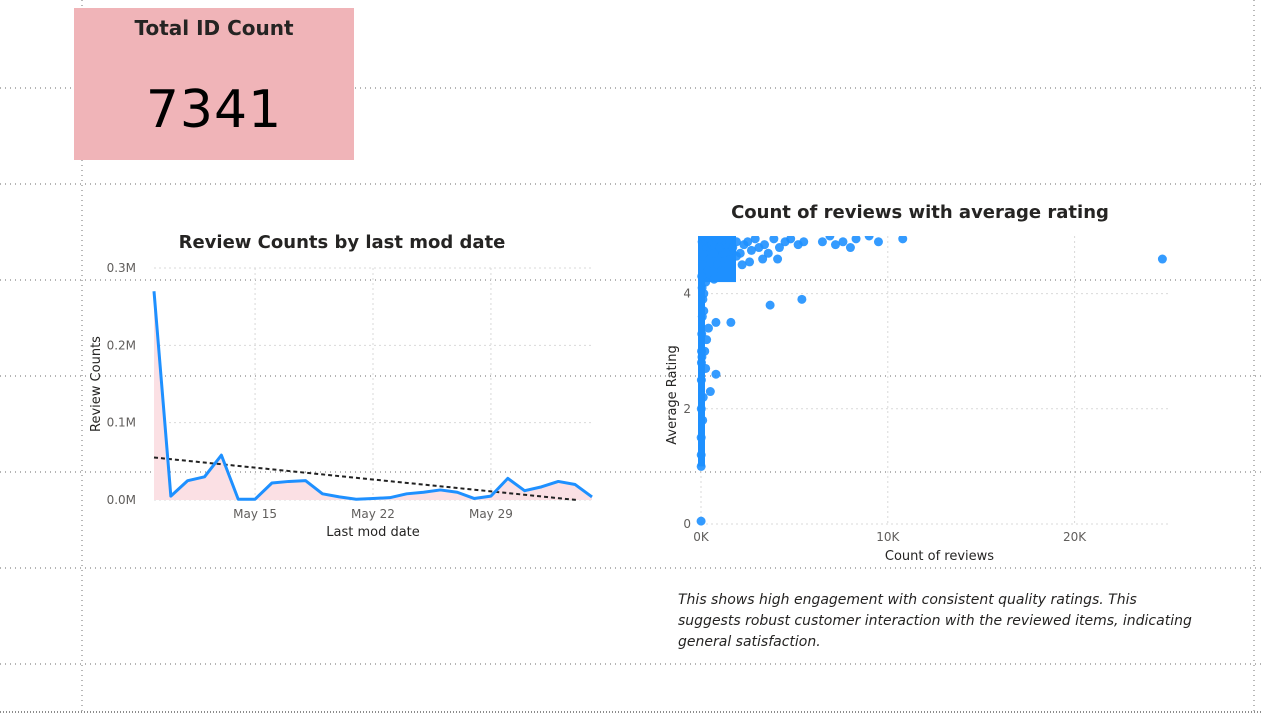 The width and height of the screenshot is (1261, 714). What do you see at coordinates (121, 423) in the screenshot?
I see `y-tick-label: 0.1M` at bounding box center [121, 423].